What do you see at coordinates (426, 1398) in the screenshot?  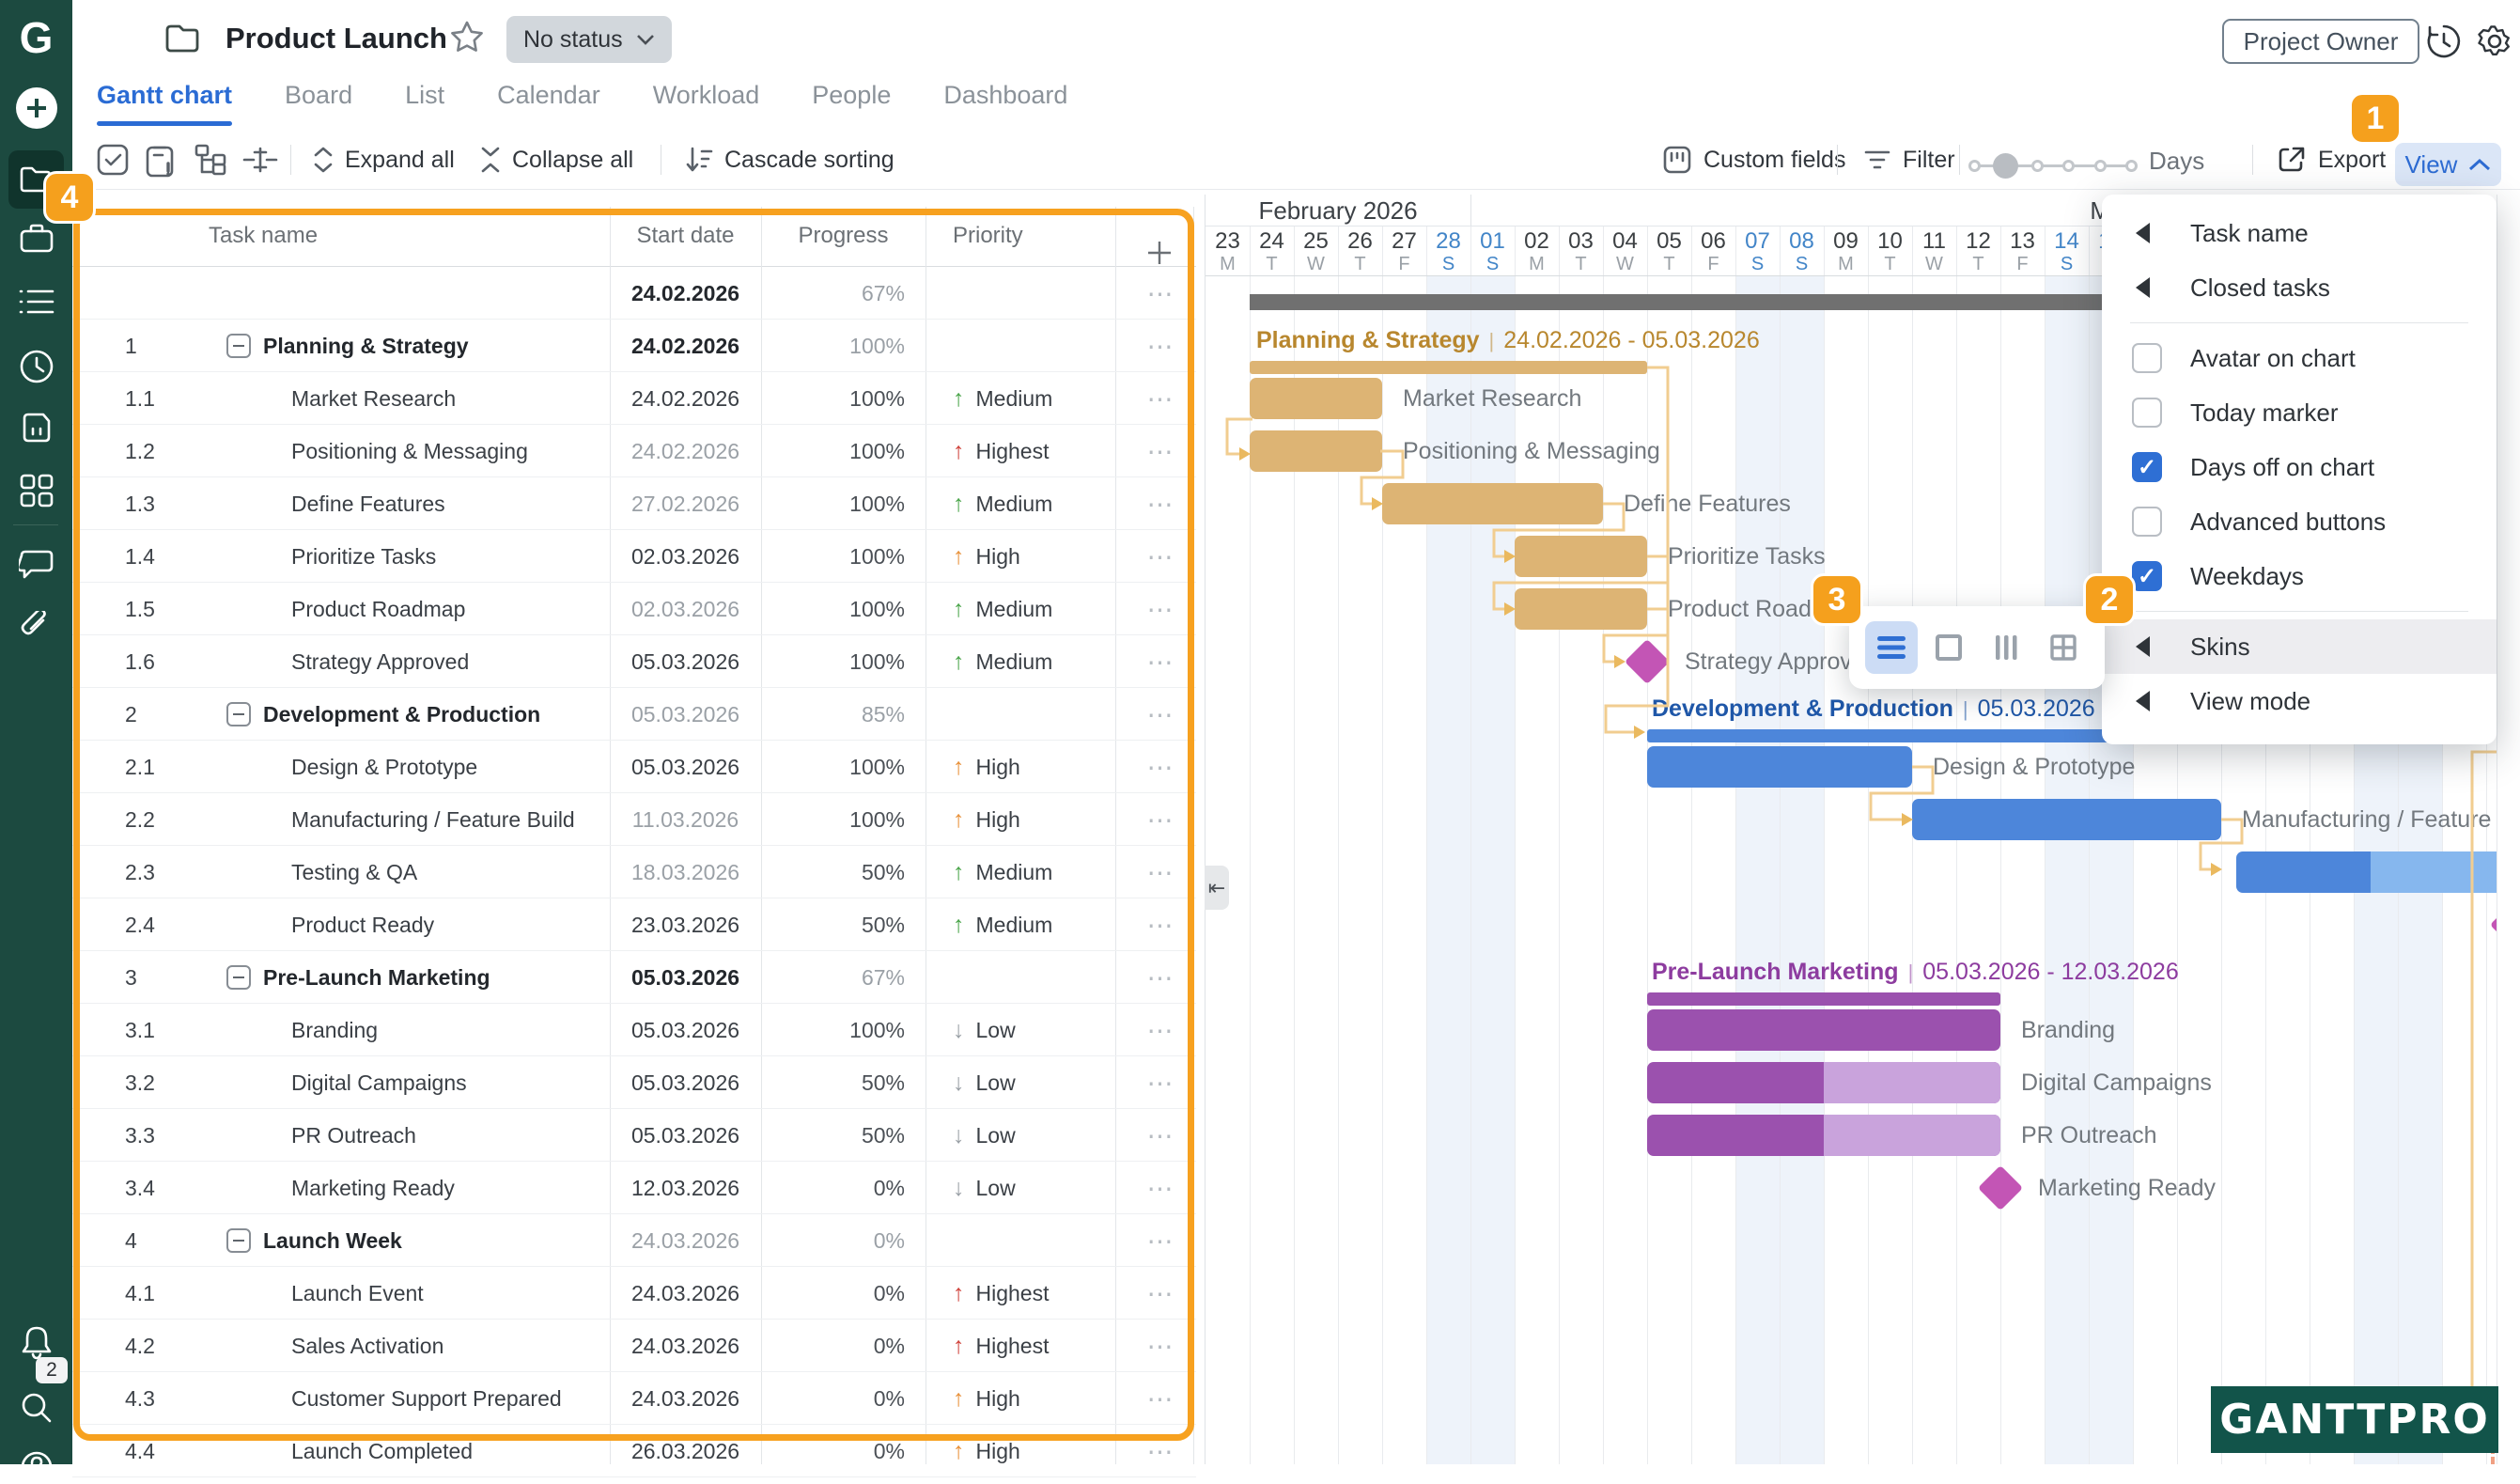 I see `task-name: Customer Support Prepared` at bounding box center [426, 1398].